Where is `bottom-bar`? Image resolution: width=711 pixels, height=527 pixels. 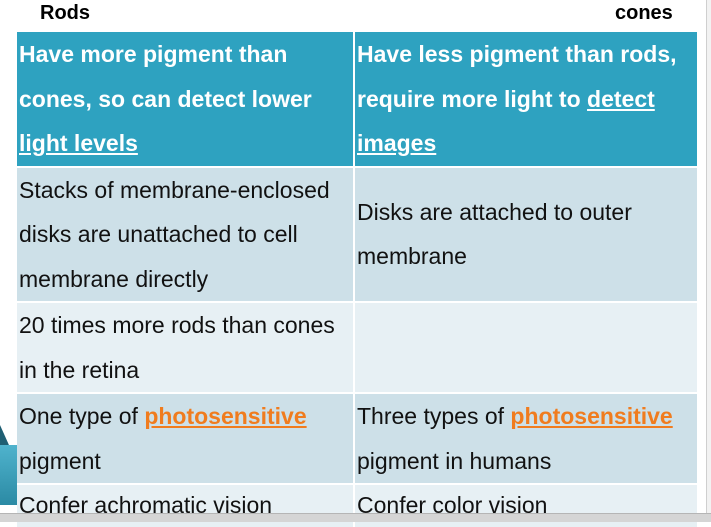
bottom-bar is located at coordinates (355, 517).